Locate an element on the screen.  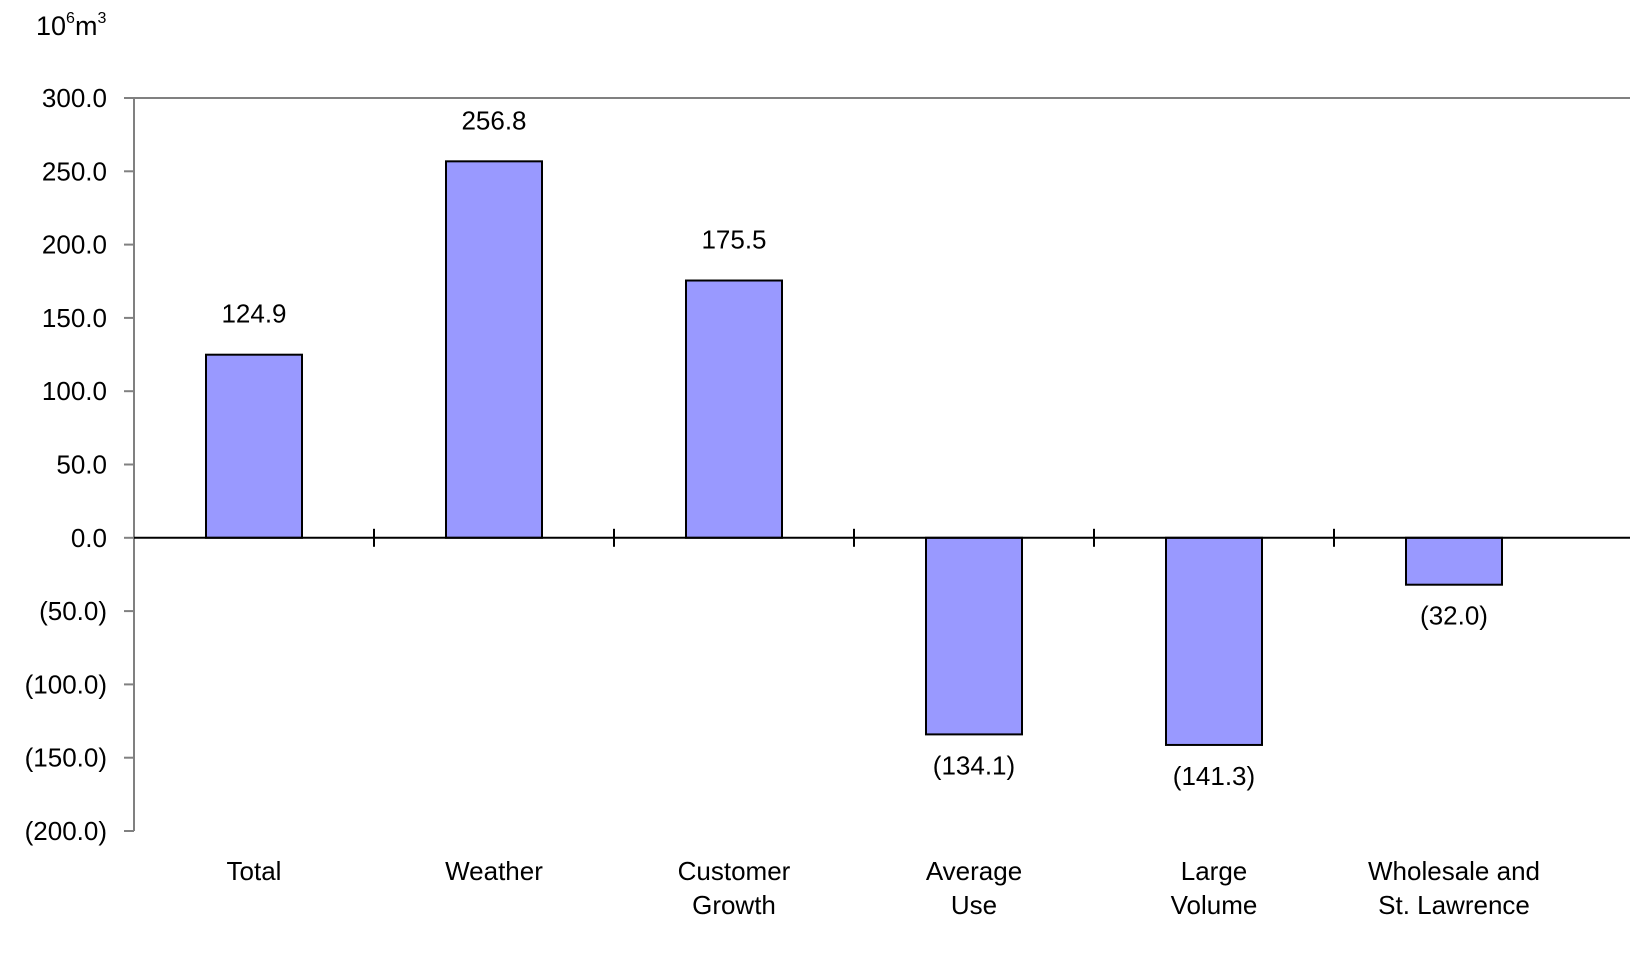
y-tick-label: (50.0) is located at coordinates (73, 611).